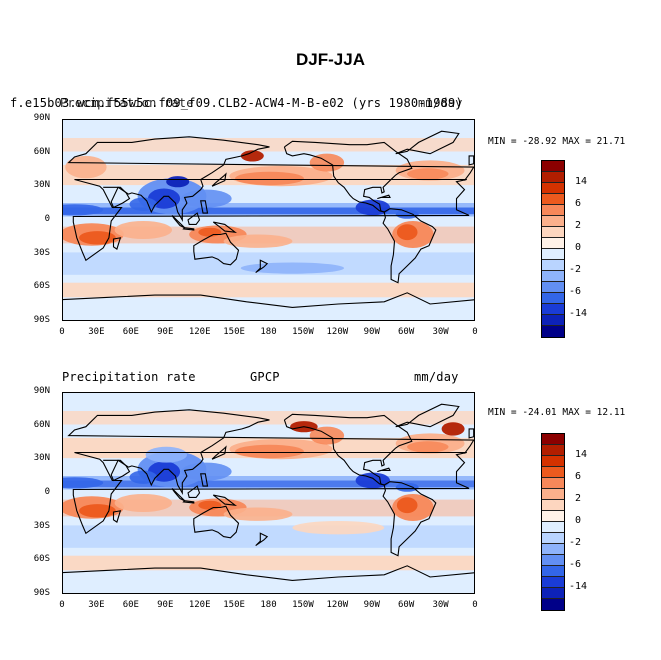 The height and width of the screenshot is (660, 661). Describe the element at coordinates (265, 377) in the screenshot. I see `panel2-center-label: GPCP` at that location.